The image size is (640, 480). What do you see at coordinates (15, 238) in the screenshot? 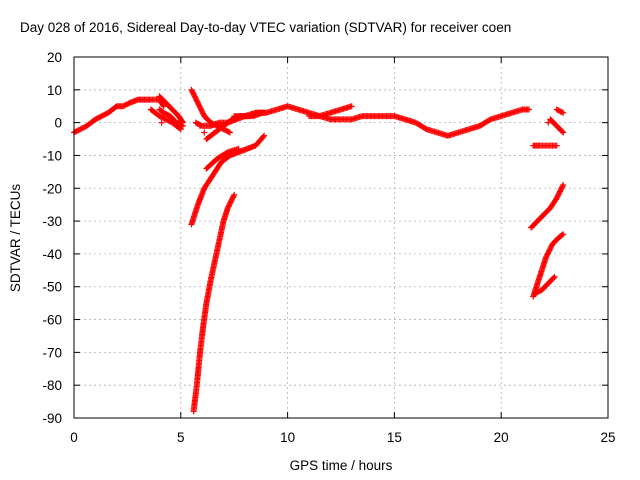
I see `y-axis-label: SDTVAR / TECUs` at bounding box center [15, 238].